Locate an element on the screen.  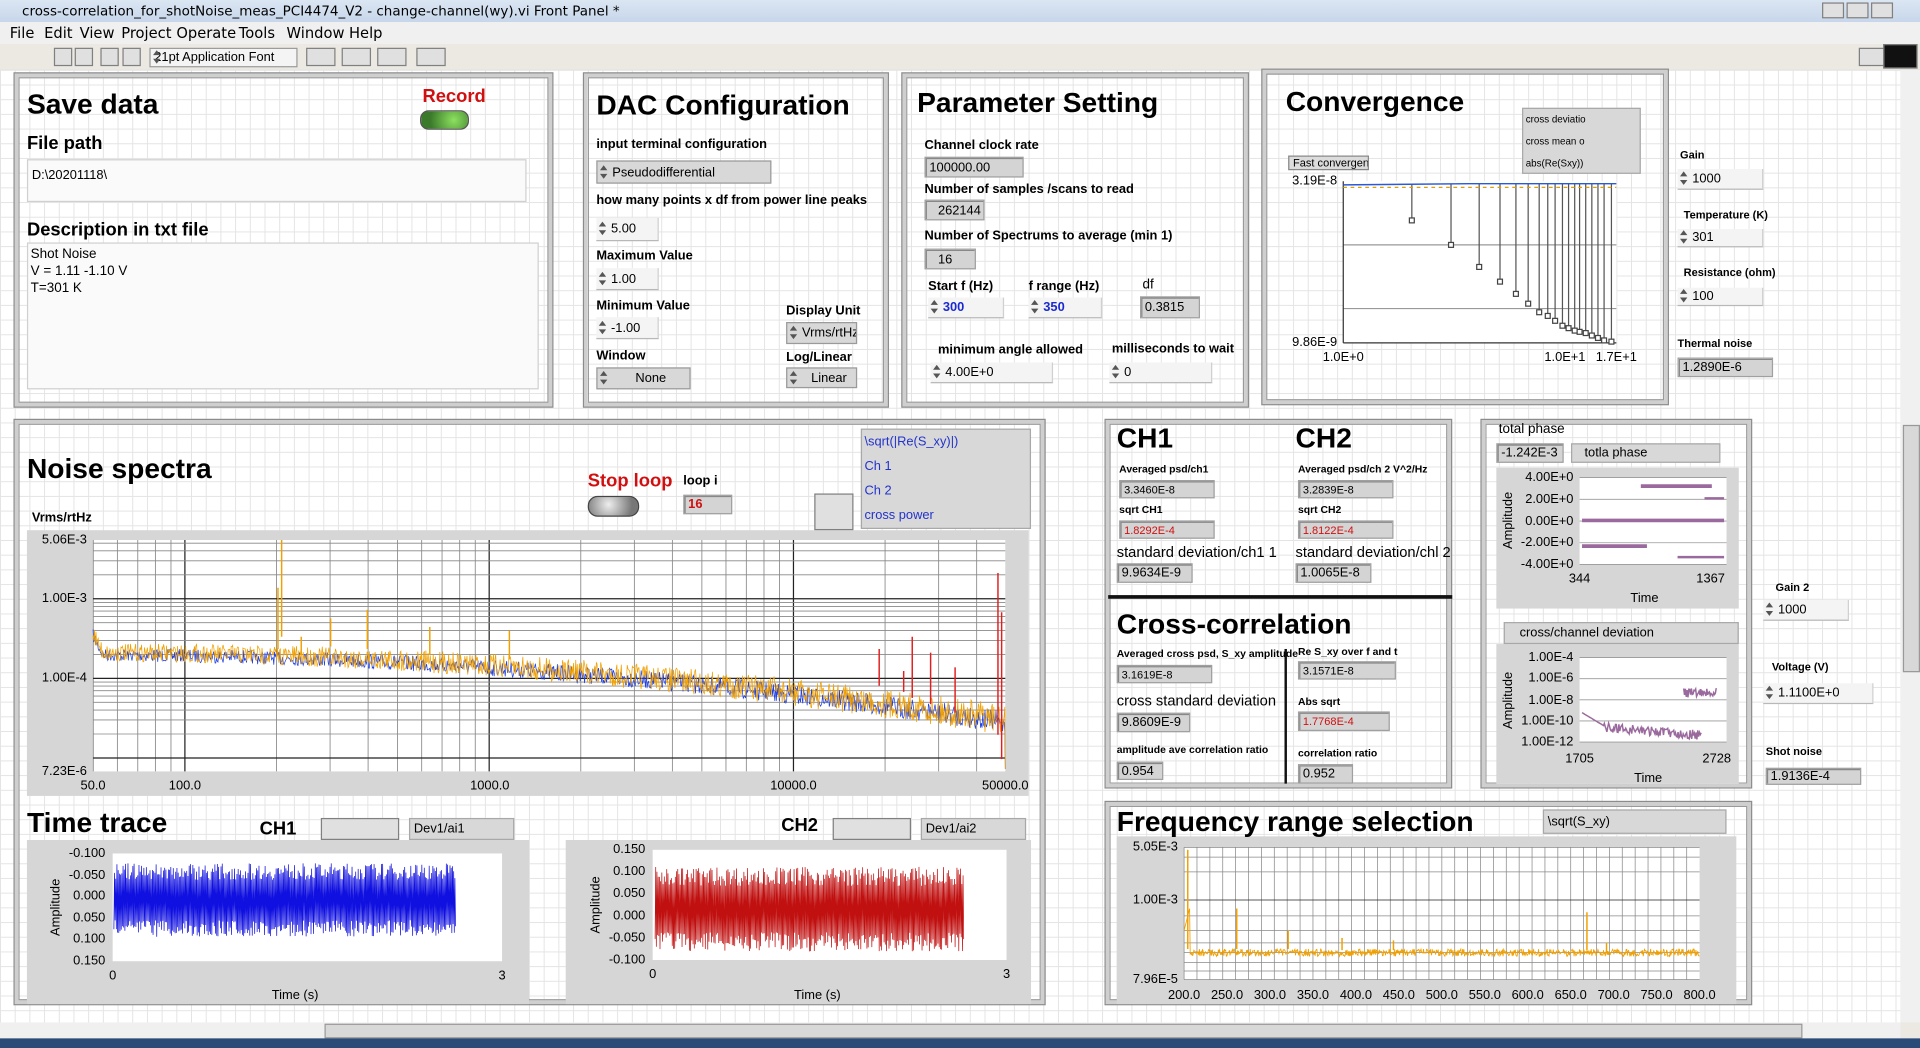
menu-item: Tools is located at coordinates (256, 33).